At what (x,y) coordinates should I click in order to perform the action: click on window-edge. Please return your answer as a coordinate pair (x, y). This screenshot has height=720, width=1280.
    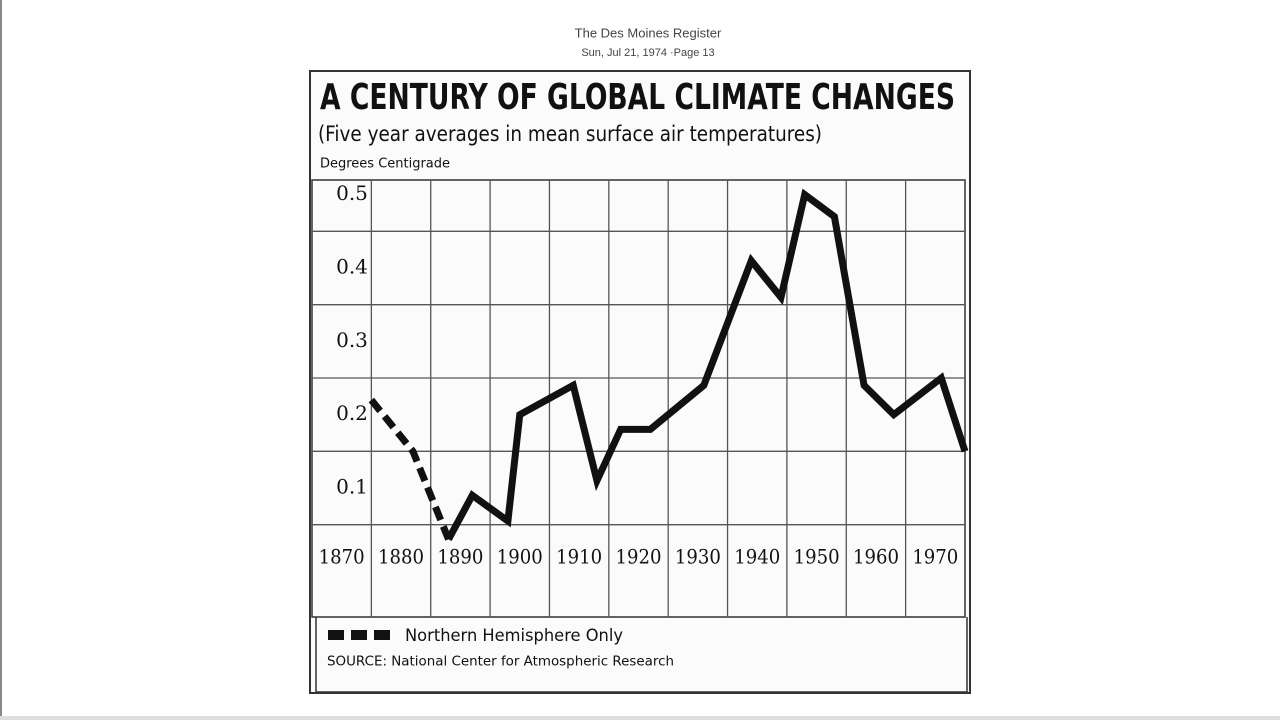
    Looking at the image, I should click on (1, 360).